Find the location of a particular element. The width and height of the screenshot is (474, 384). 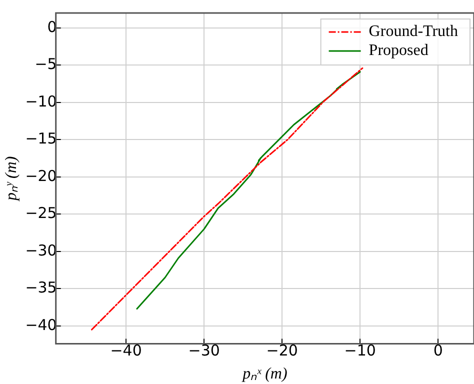

legend-label: Proposed is located at coordinates (398, 51).